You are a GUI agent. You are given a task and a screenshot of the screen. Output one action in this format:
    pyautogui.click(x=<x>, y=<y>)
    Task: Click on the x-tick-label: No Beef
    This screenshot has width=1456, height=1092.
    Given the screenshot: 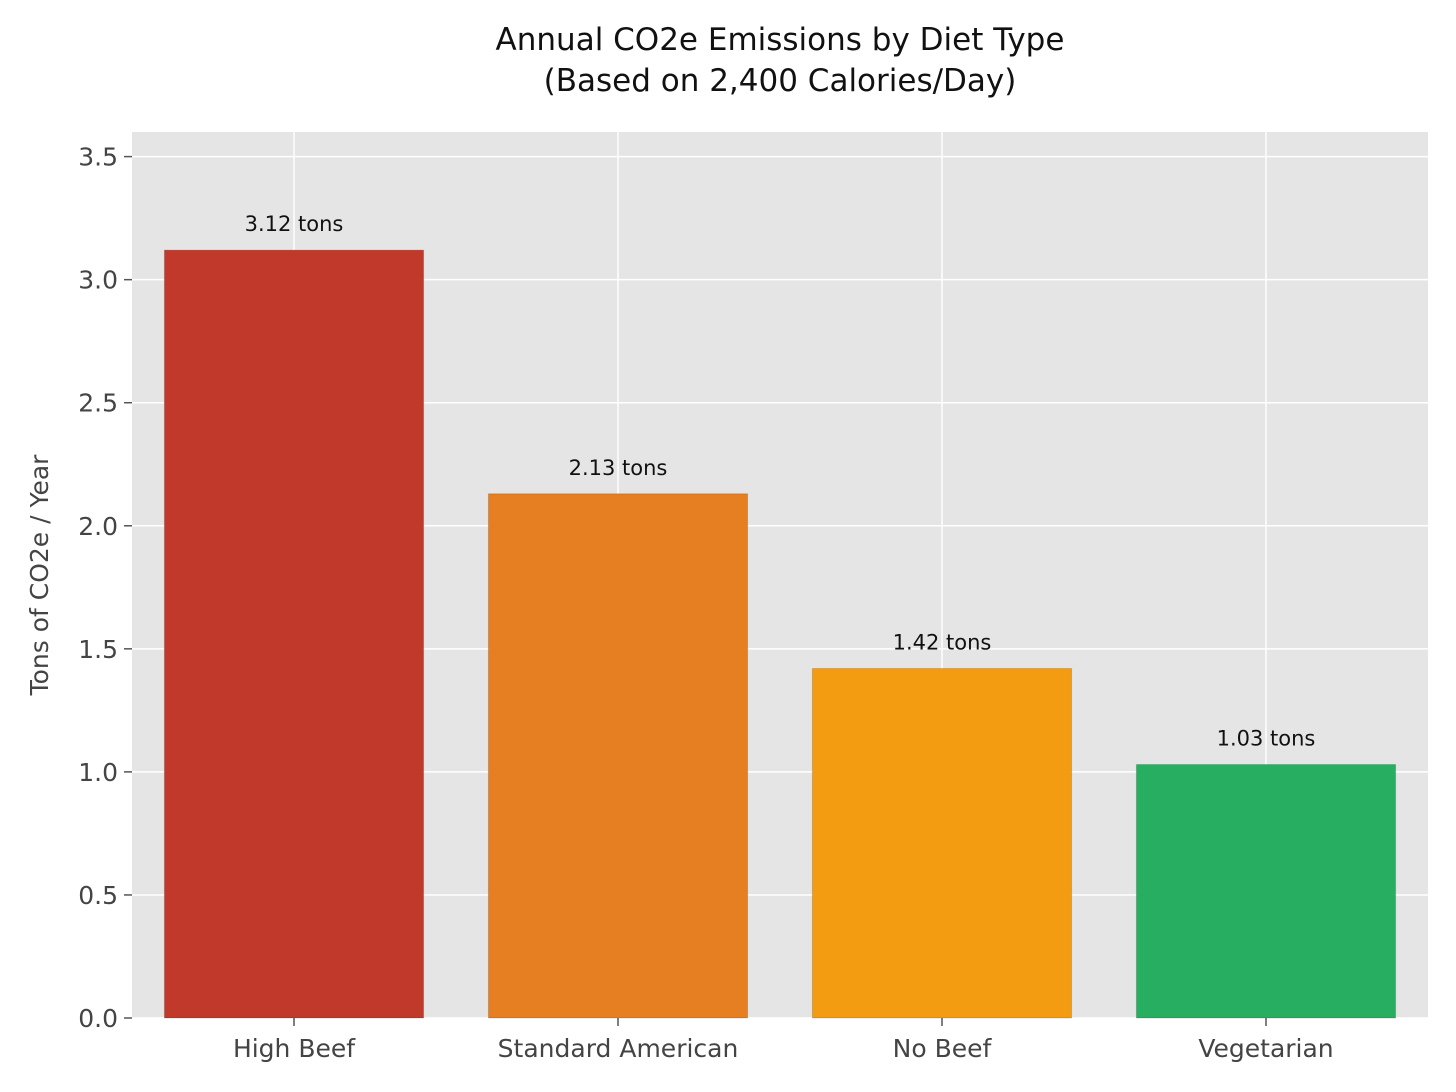 What is the action you would take?
    pyautogui.click(x=943, y=1048)
    